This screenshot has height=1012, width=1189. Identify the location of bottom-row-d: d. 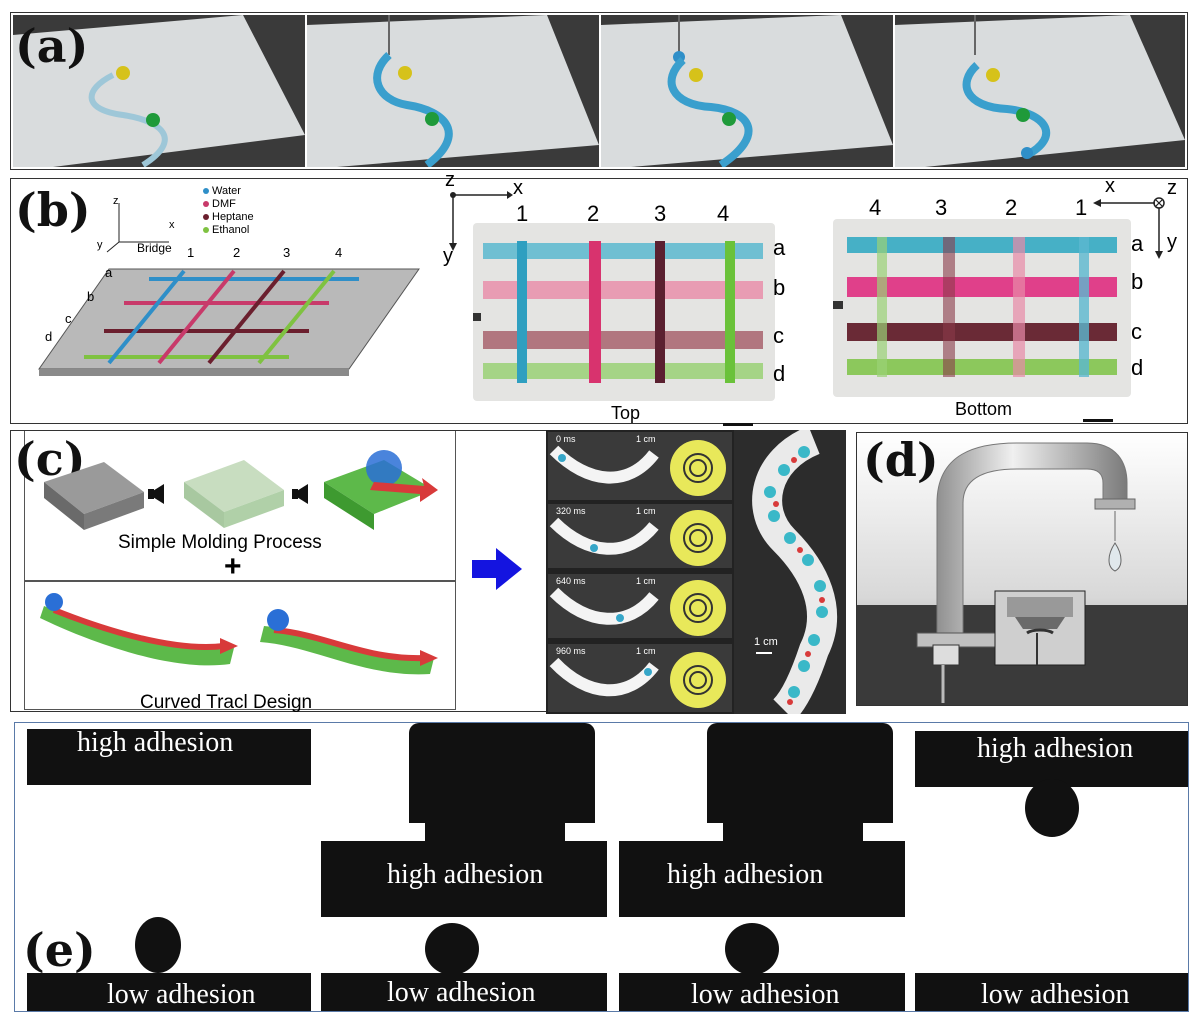
(1137, 367).